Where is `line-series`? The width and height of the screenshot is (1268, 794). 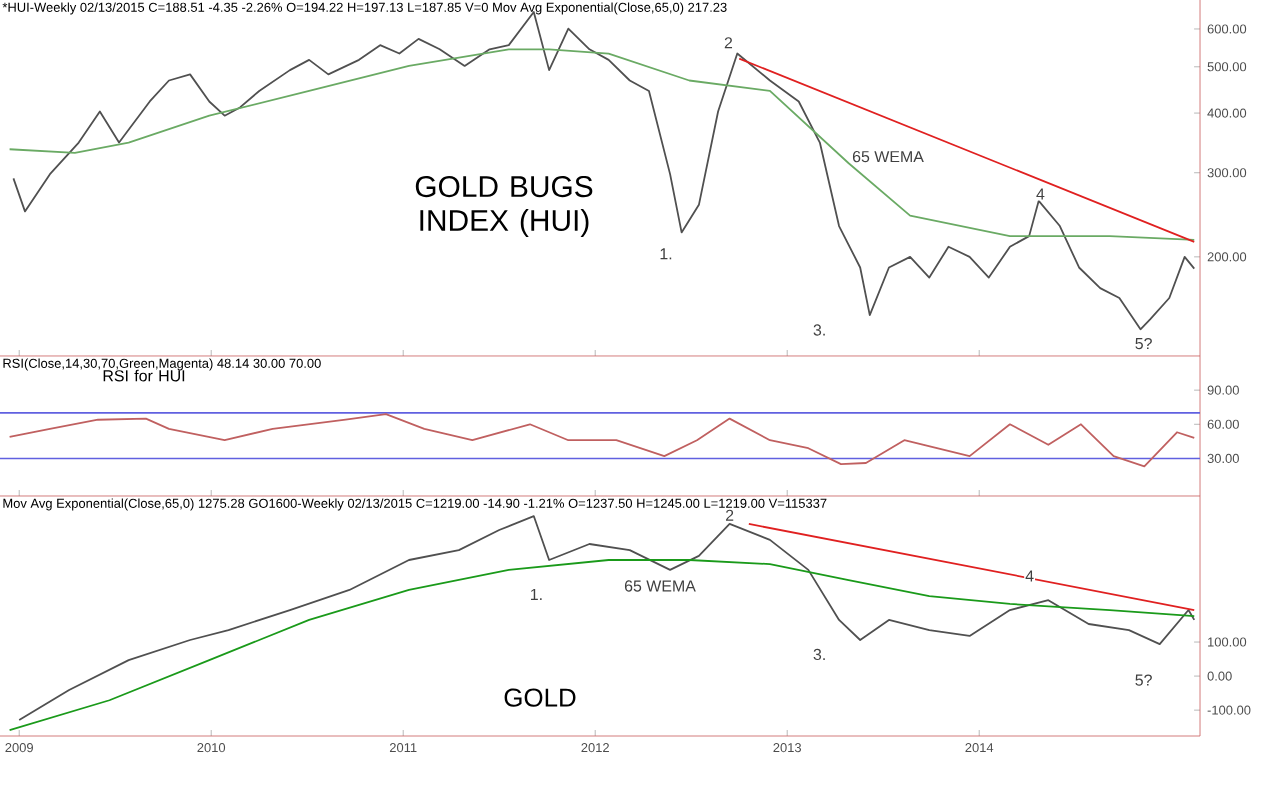
line-series is located at coordinates (602, 440).